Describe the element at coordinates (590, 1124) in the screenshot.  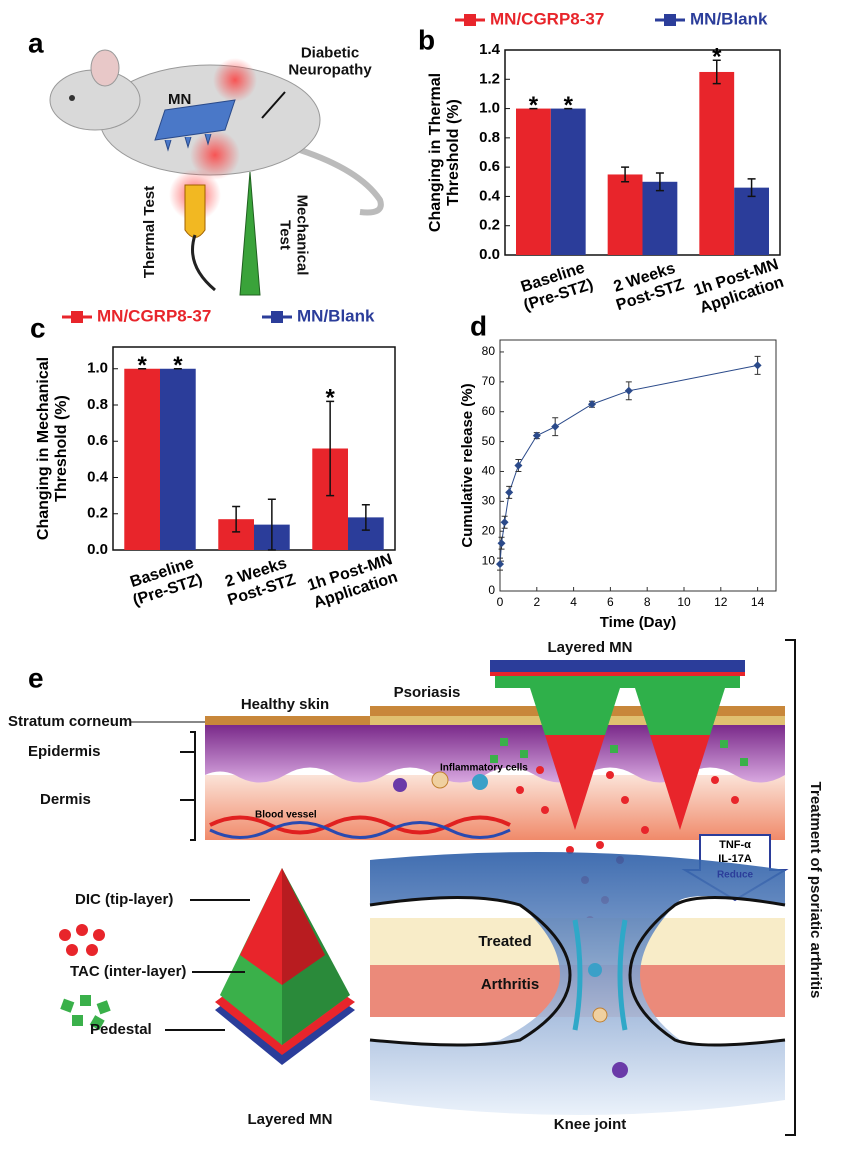
I see `label: Knee joint` at that location.